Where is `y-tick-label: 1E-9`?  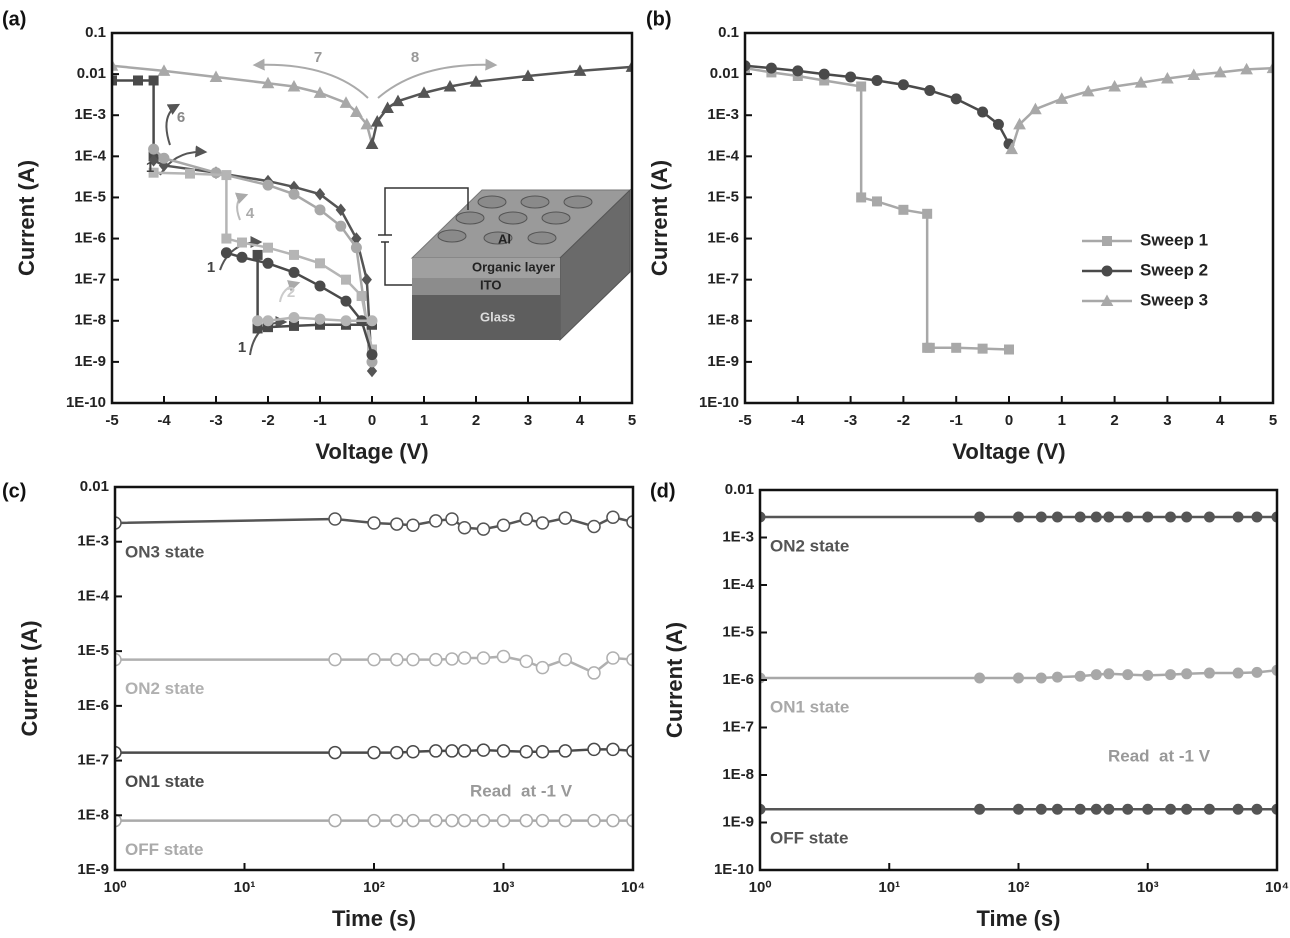
y-tick-label: 1E-9 is located at coordinates (723, 361).